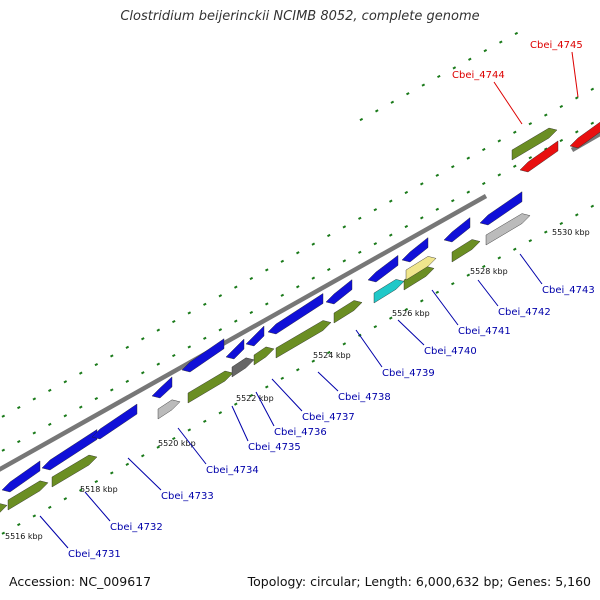 The image size is (600, 600). What do you see at coordinates (411, 313) in the screenshot?
I see `scale-tick-label: 5526 kbp` at bounding box center [411, 313].